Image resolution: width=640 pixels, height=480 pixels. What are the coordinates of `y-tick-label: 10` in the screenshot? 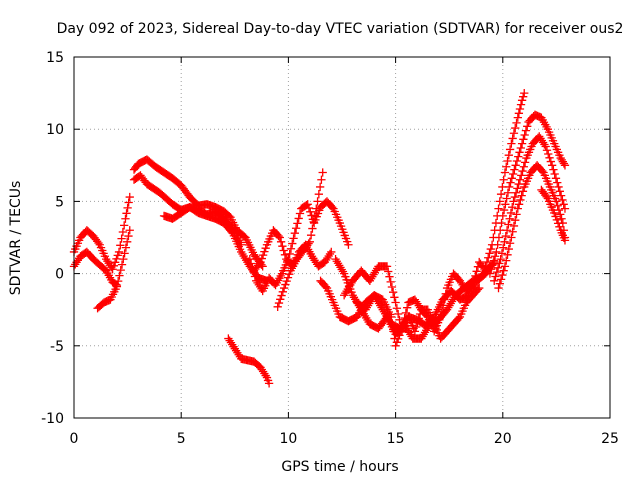 It's located at (55, 130).